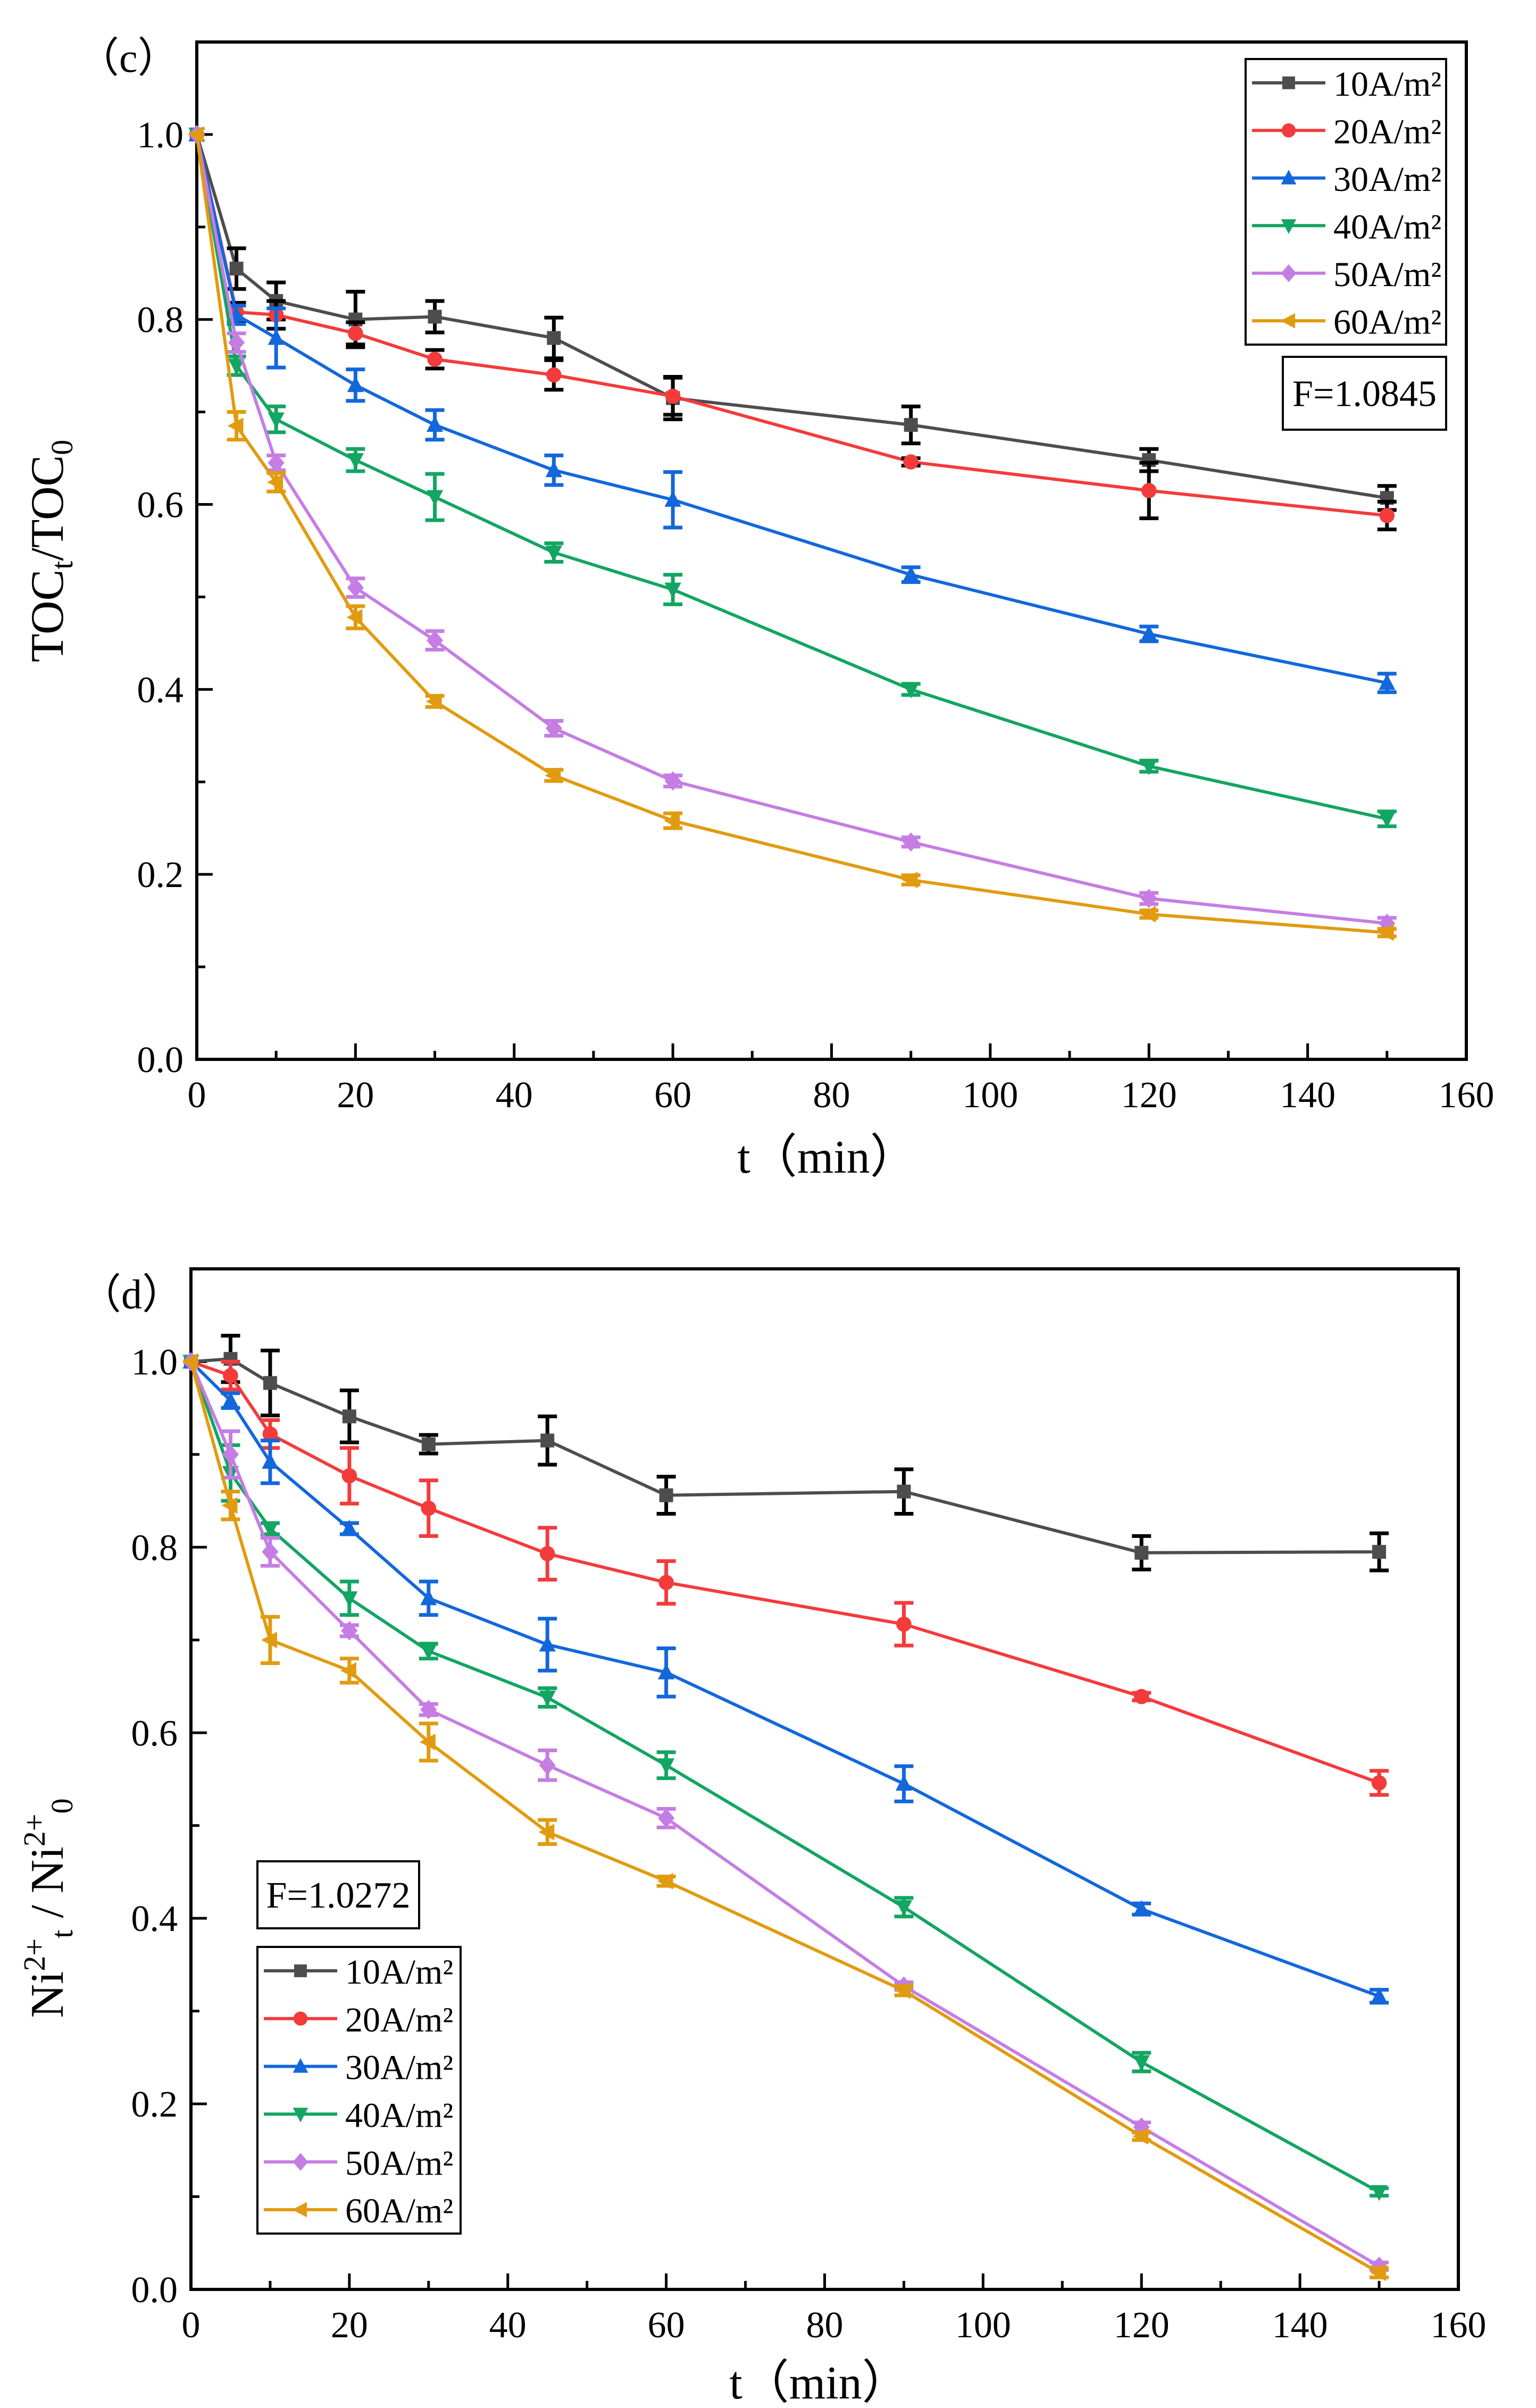 The height and width of the screenshot is (2408, 1536). I want to click on legend-label: 40A/m², so click(399, 2115).